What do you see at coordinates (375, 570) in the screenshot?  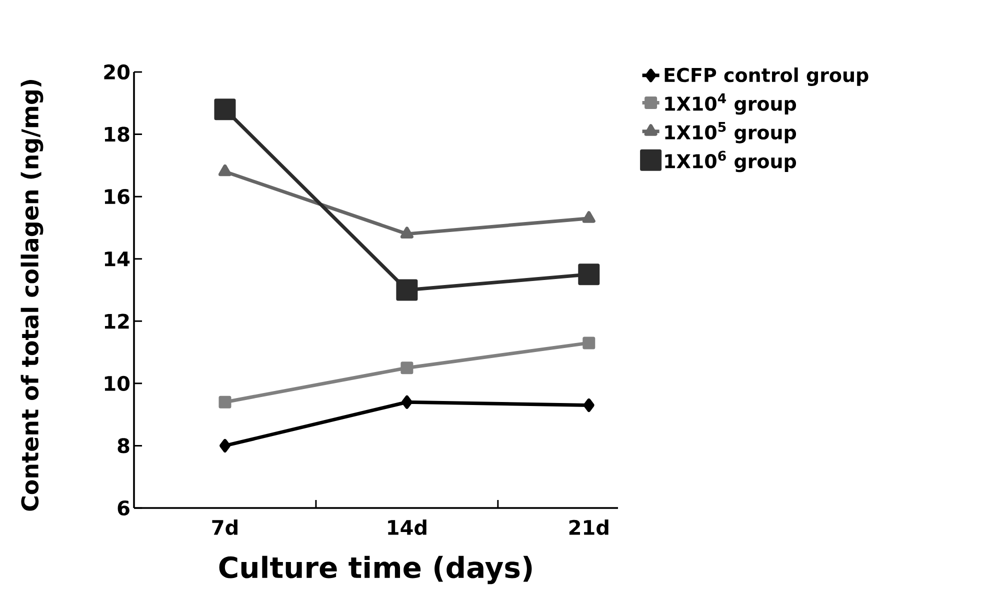 I see `x-axis-title: Culture time (days)` at bounding box center [375, 570].